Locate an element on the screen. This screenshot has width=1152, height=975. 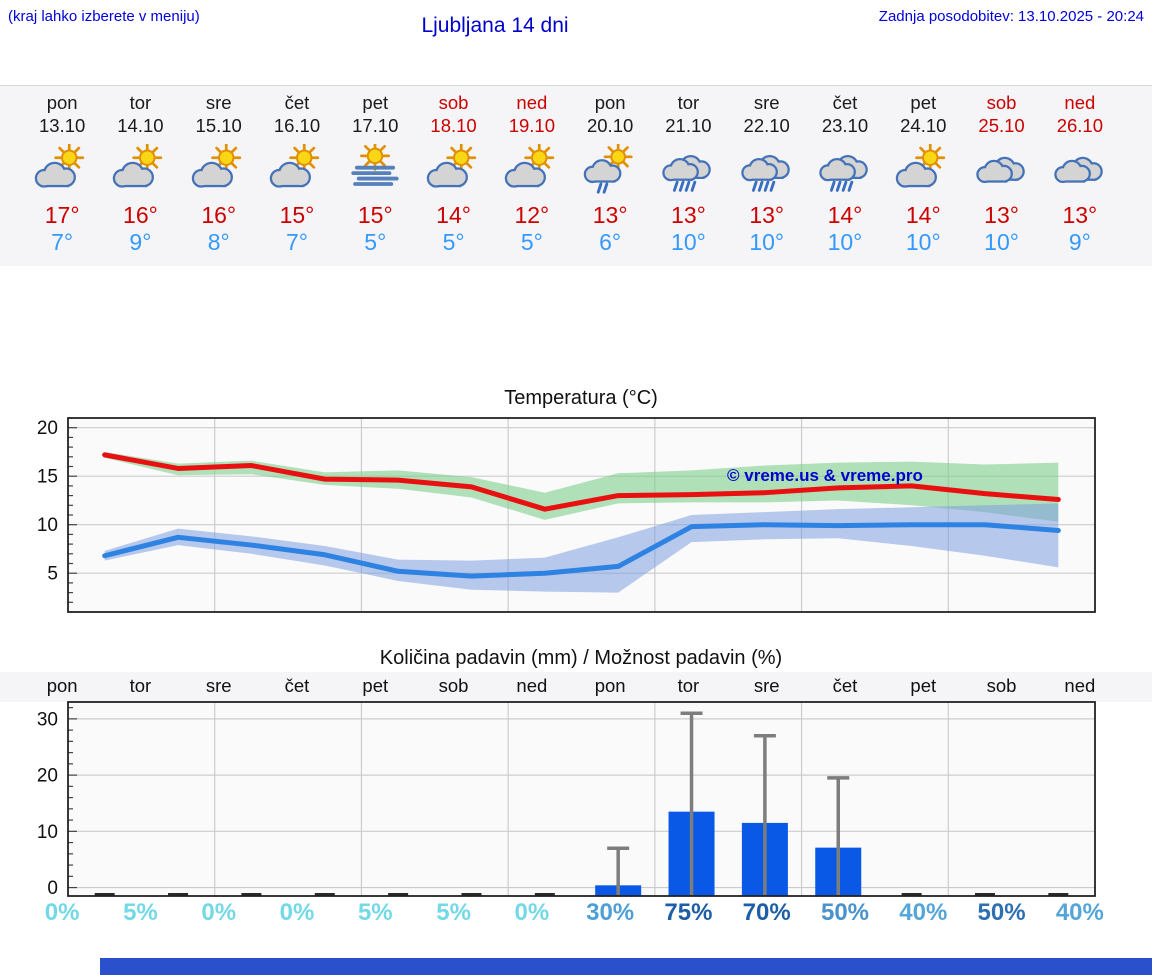
svg-text: 15 is located at coordinates (47, 477).